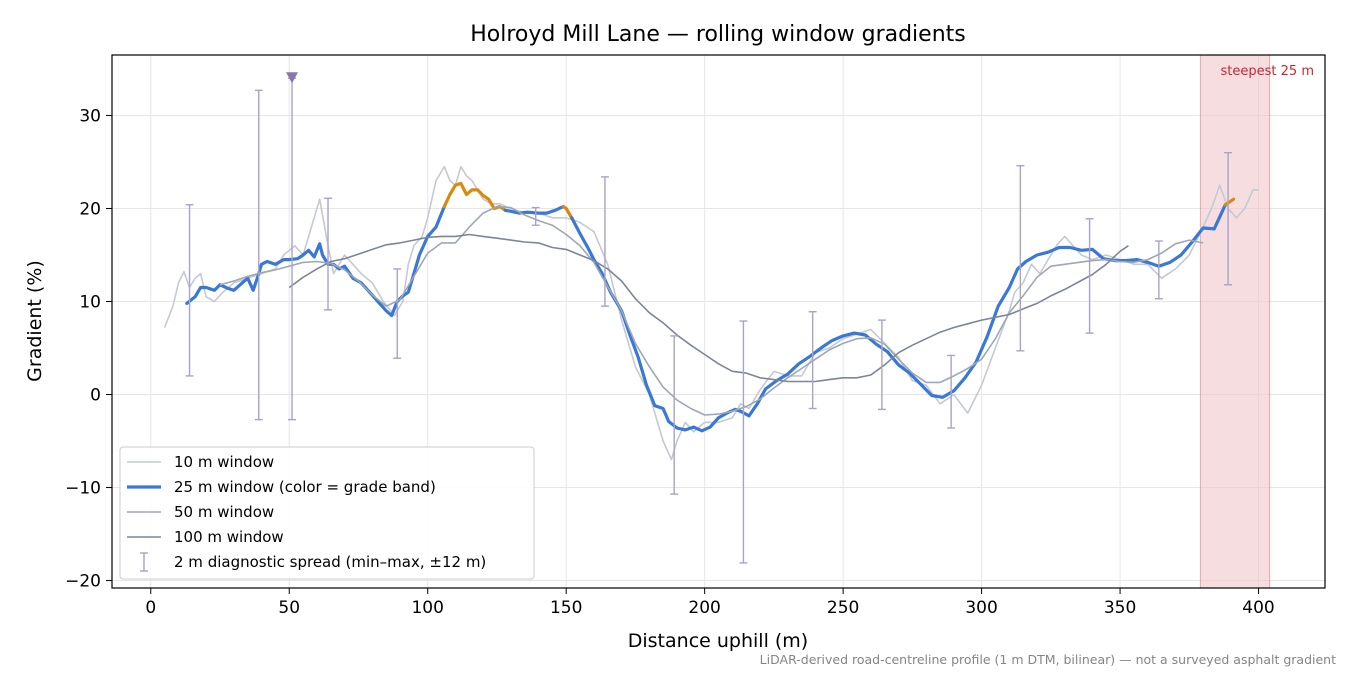  What do you see at coordinates (305, 487) in the screenshot?
I see `legend-label-w25: 25 m window (color = grade band)` at bounding box center [305, 487].